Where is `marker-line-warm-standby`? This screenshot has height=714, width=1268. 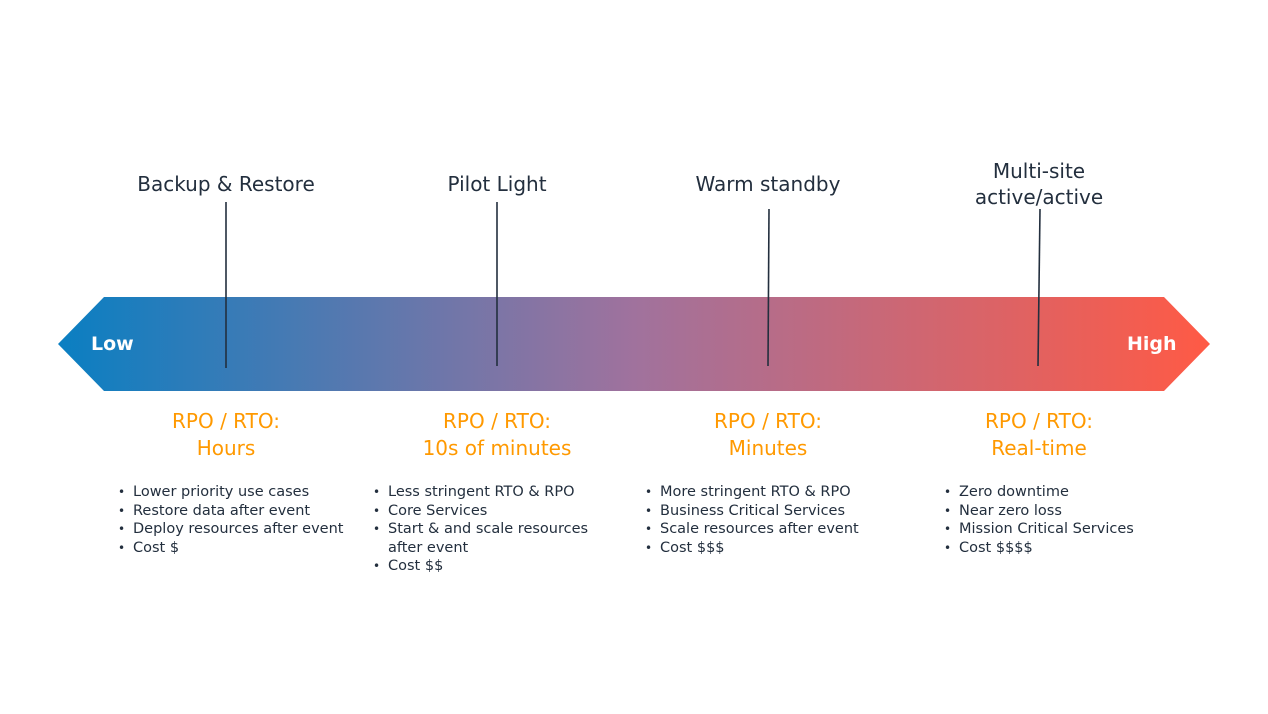 marker-line-warm-standby is located at coordinates (768, 287).